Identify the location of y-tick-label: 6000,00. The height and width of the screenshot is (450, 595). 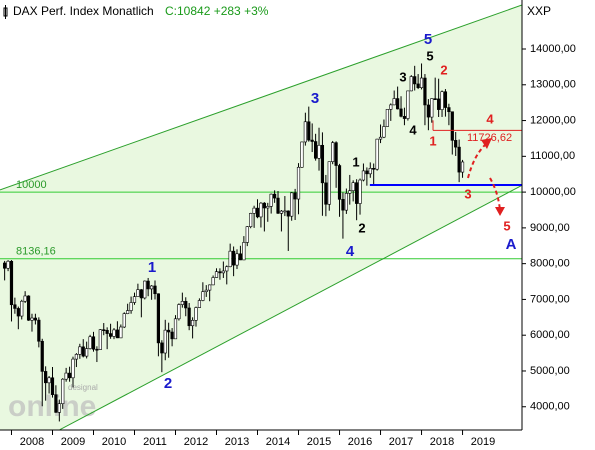
(550, 335).